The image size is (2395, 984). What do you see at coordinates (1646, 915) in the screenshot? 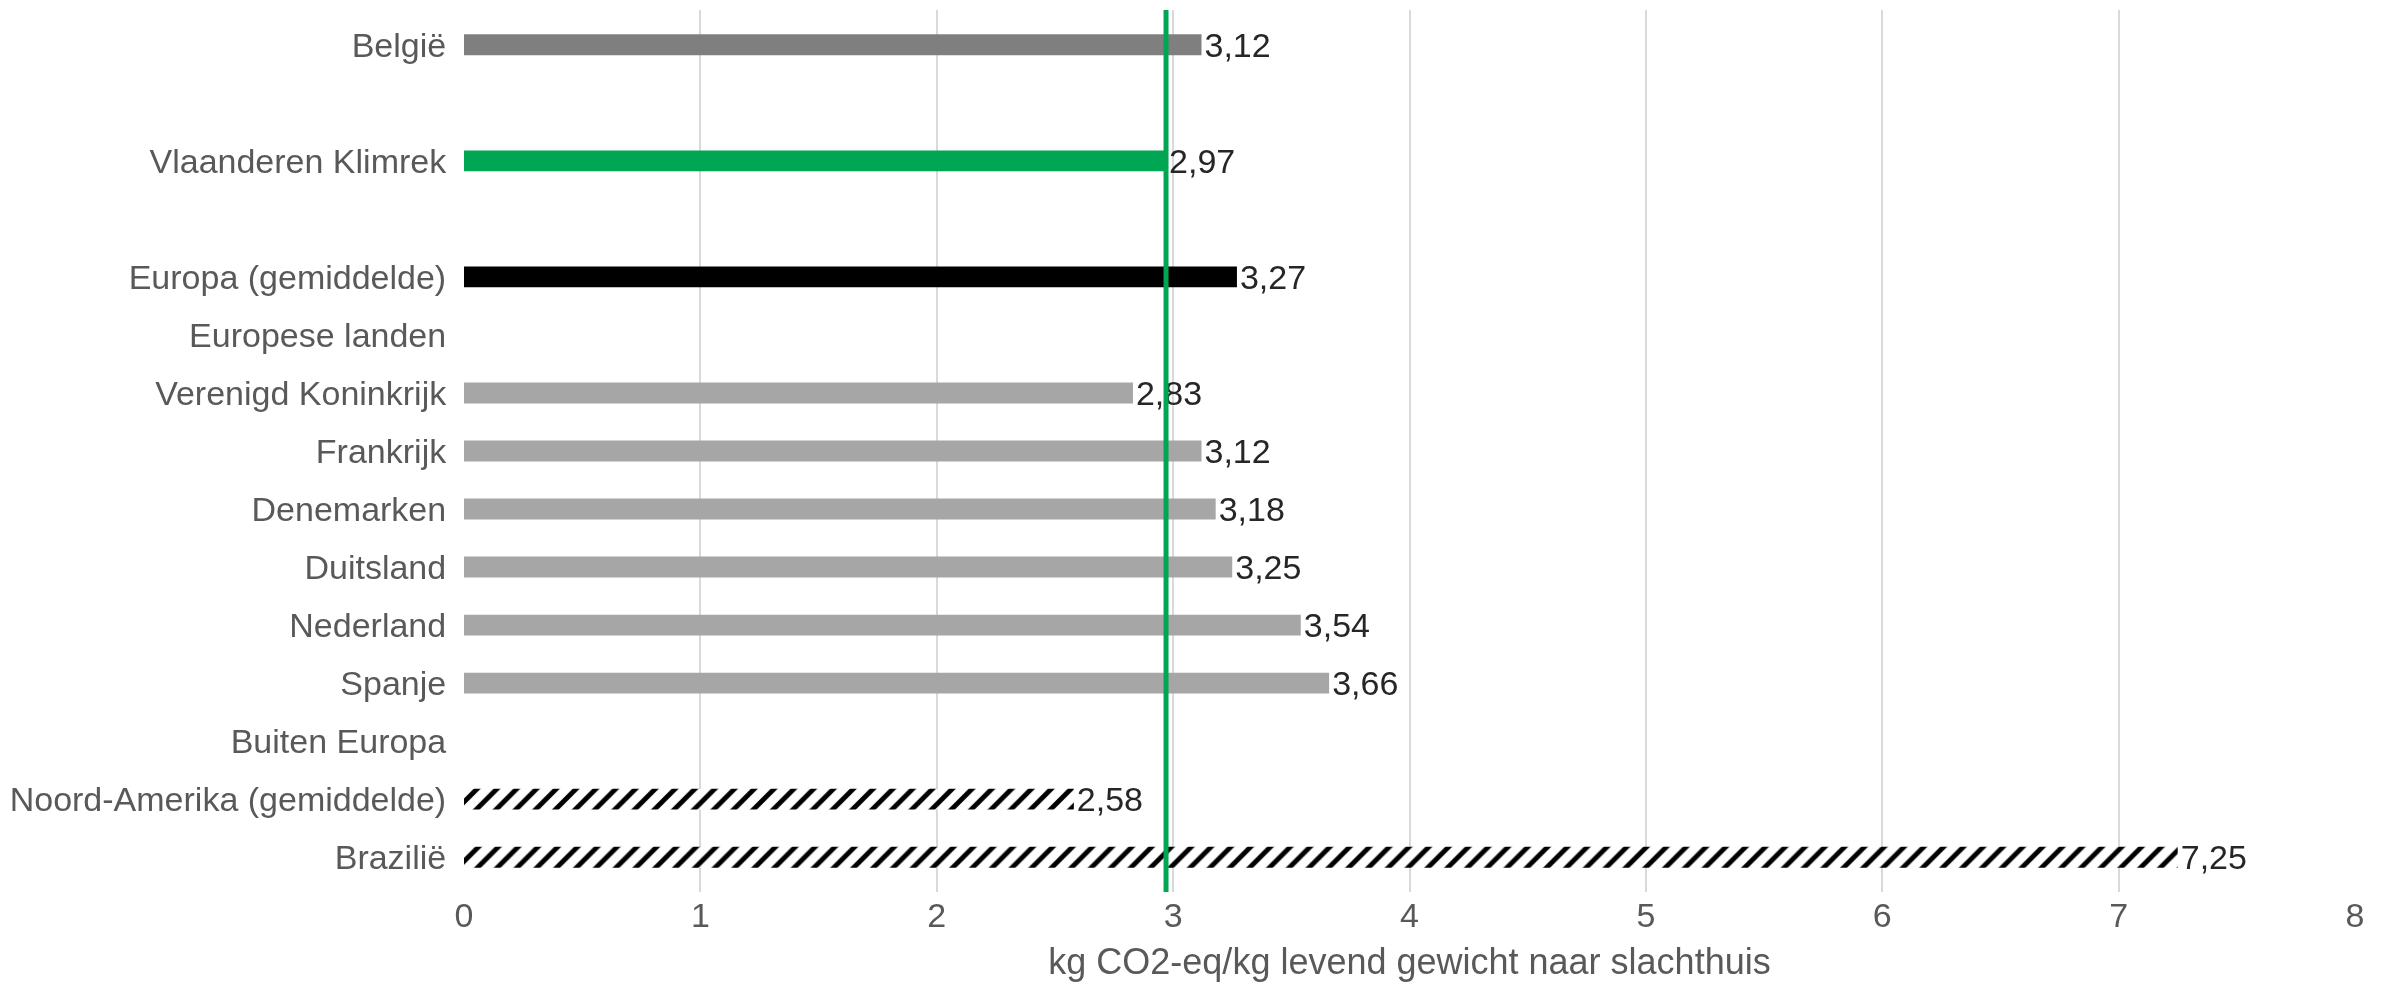
I see `x-tick-label: 5` at bounding box center [1646, 915].